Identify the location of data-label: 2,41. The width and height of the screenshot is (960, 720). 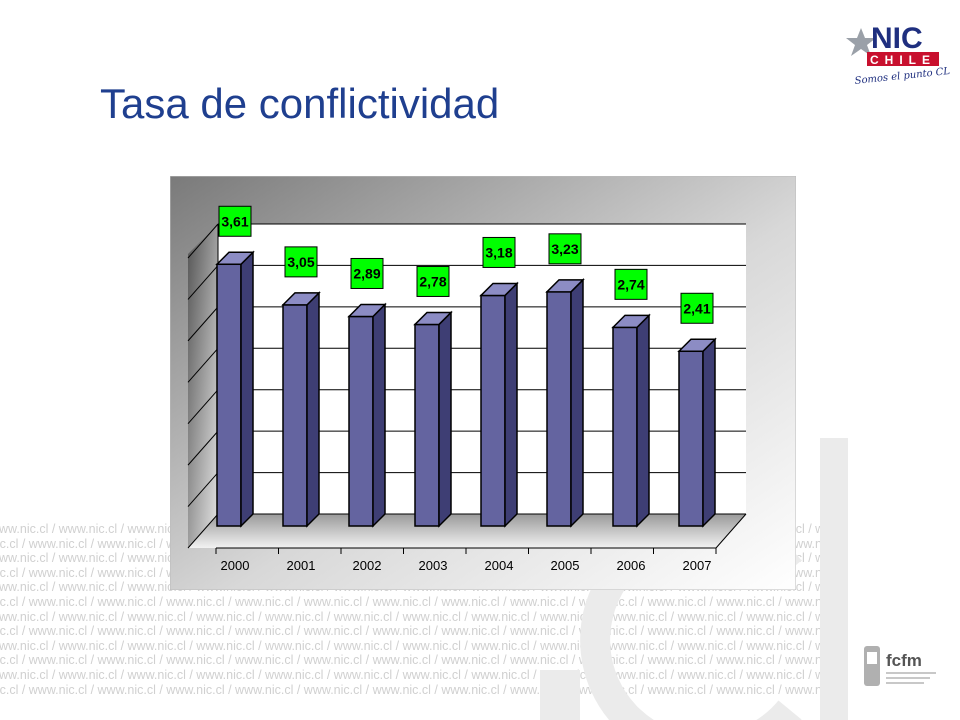
(697, 308).